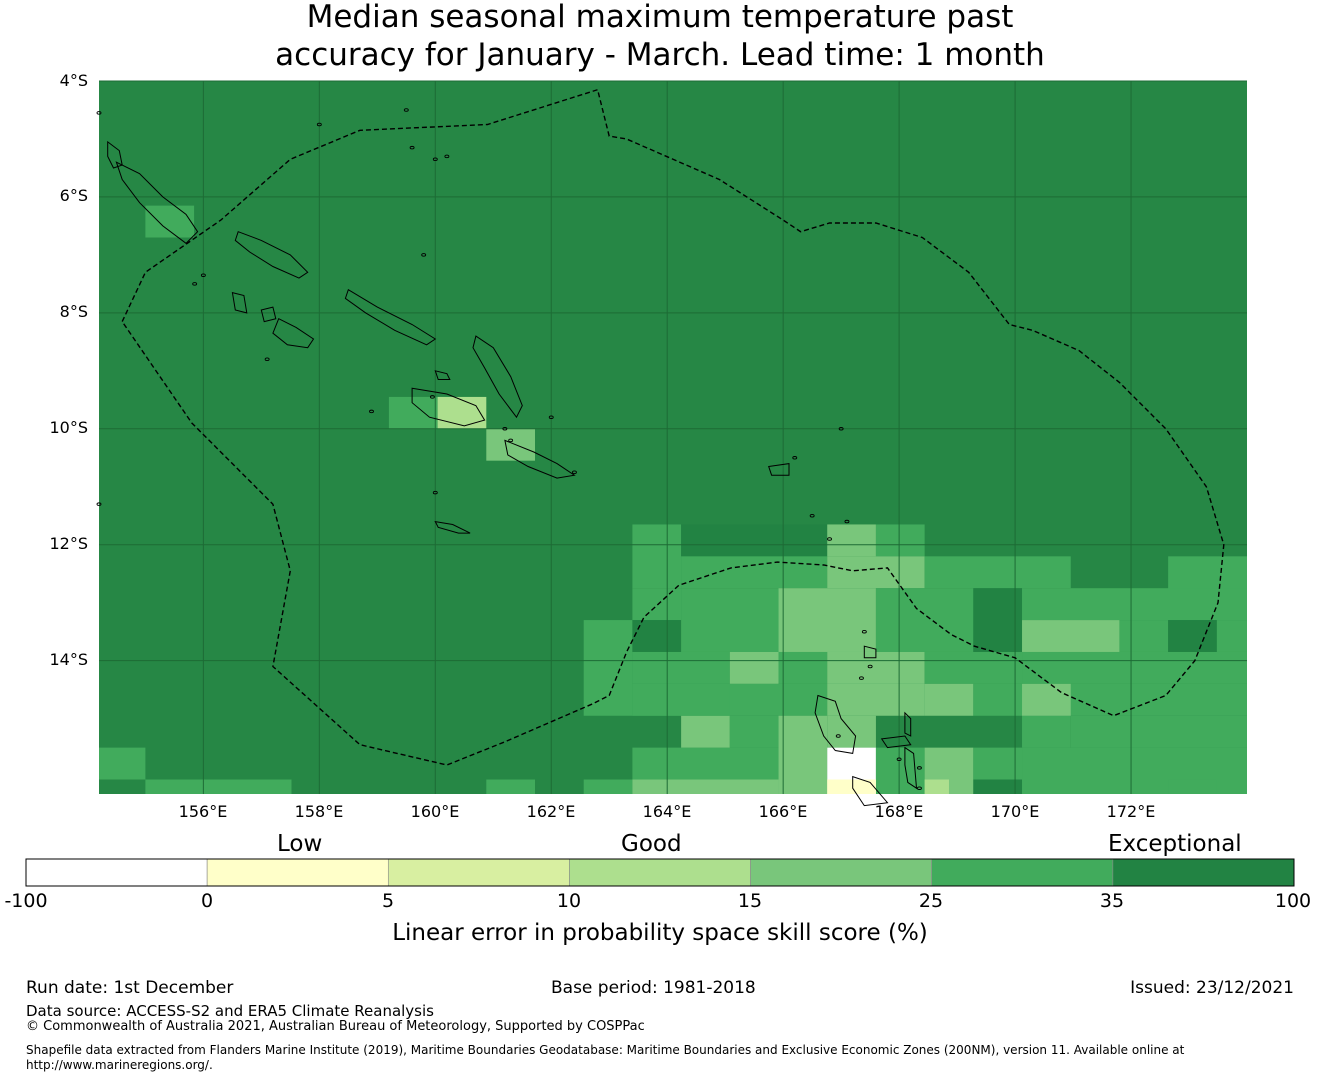  What do you see at coordinates (300, 844) in the screenshot?
I see `legend-category-low: Low` at bounding box center [300, 844].